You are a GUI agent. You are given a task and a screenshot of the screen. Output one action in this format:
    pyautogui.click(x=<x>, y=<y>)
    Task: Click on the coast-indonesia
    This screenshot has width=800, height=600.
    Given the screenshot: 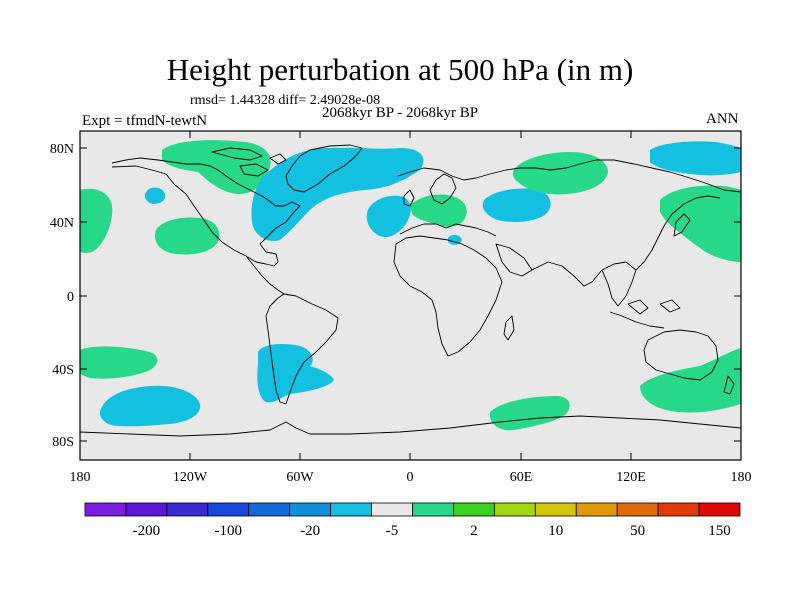 What is the action you would take?
    pyautogui.click(x=645, y=314)
    